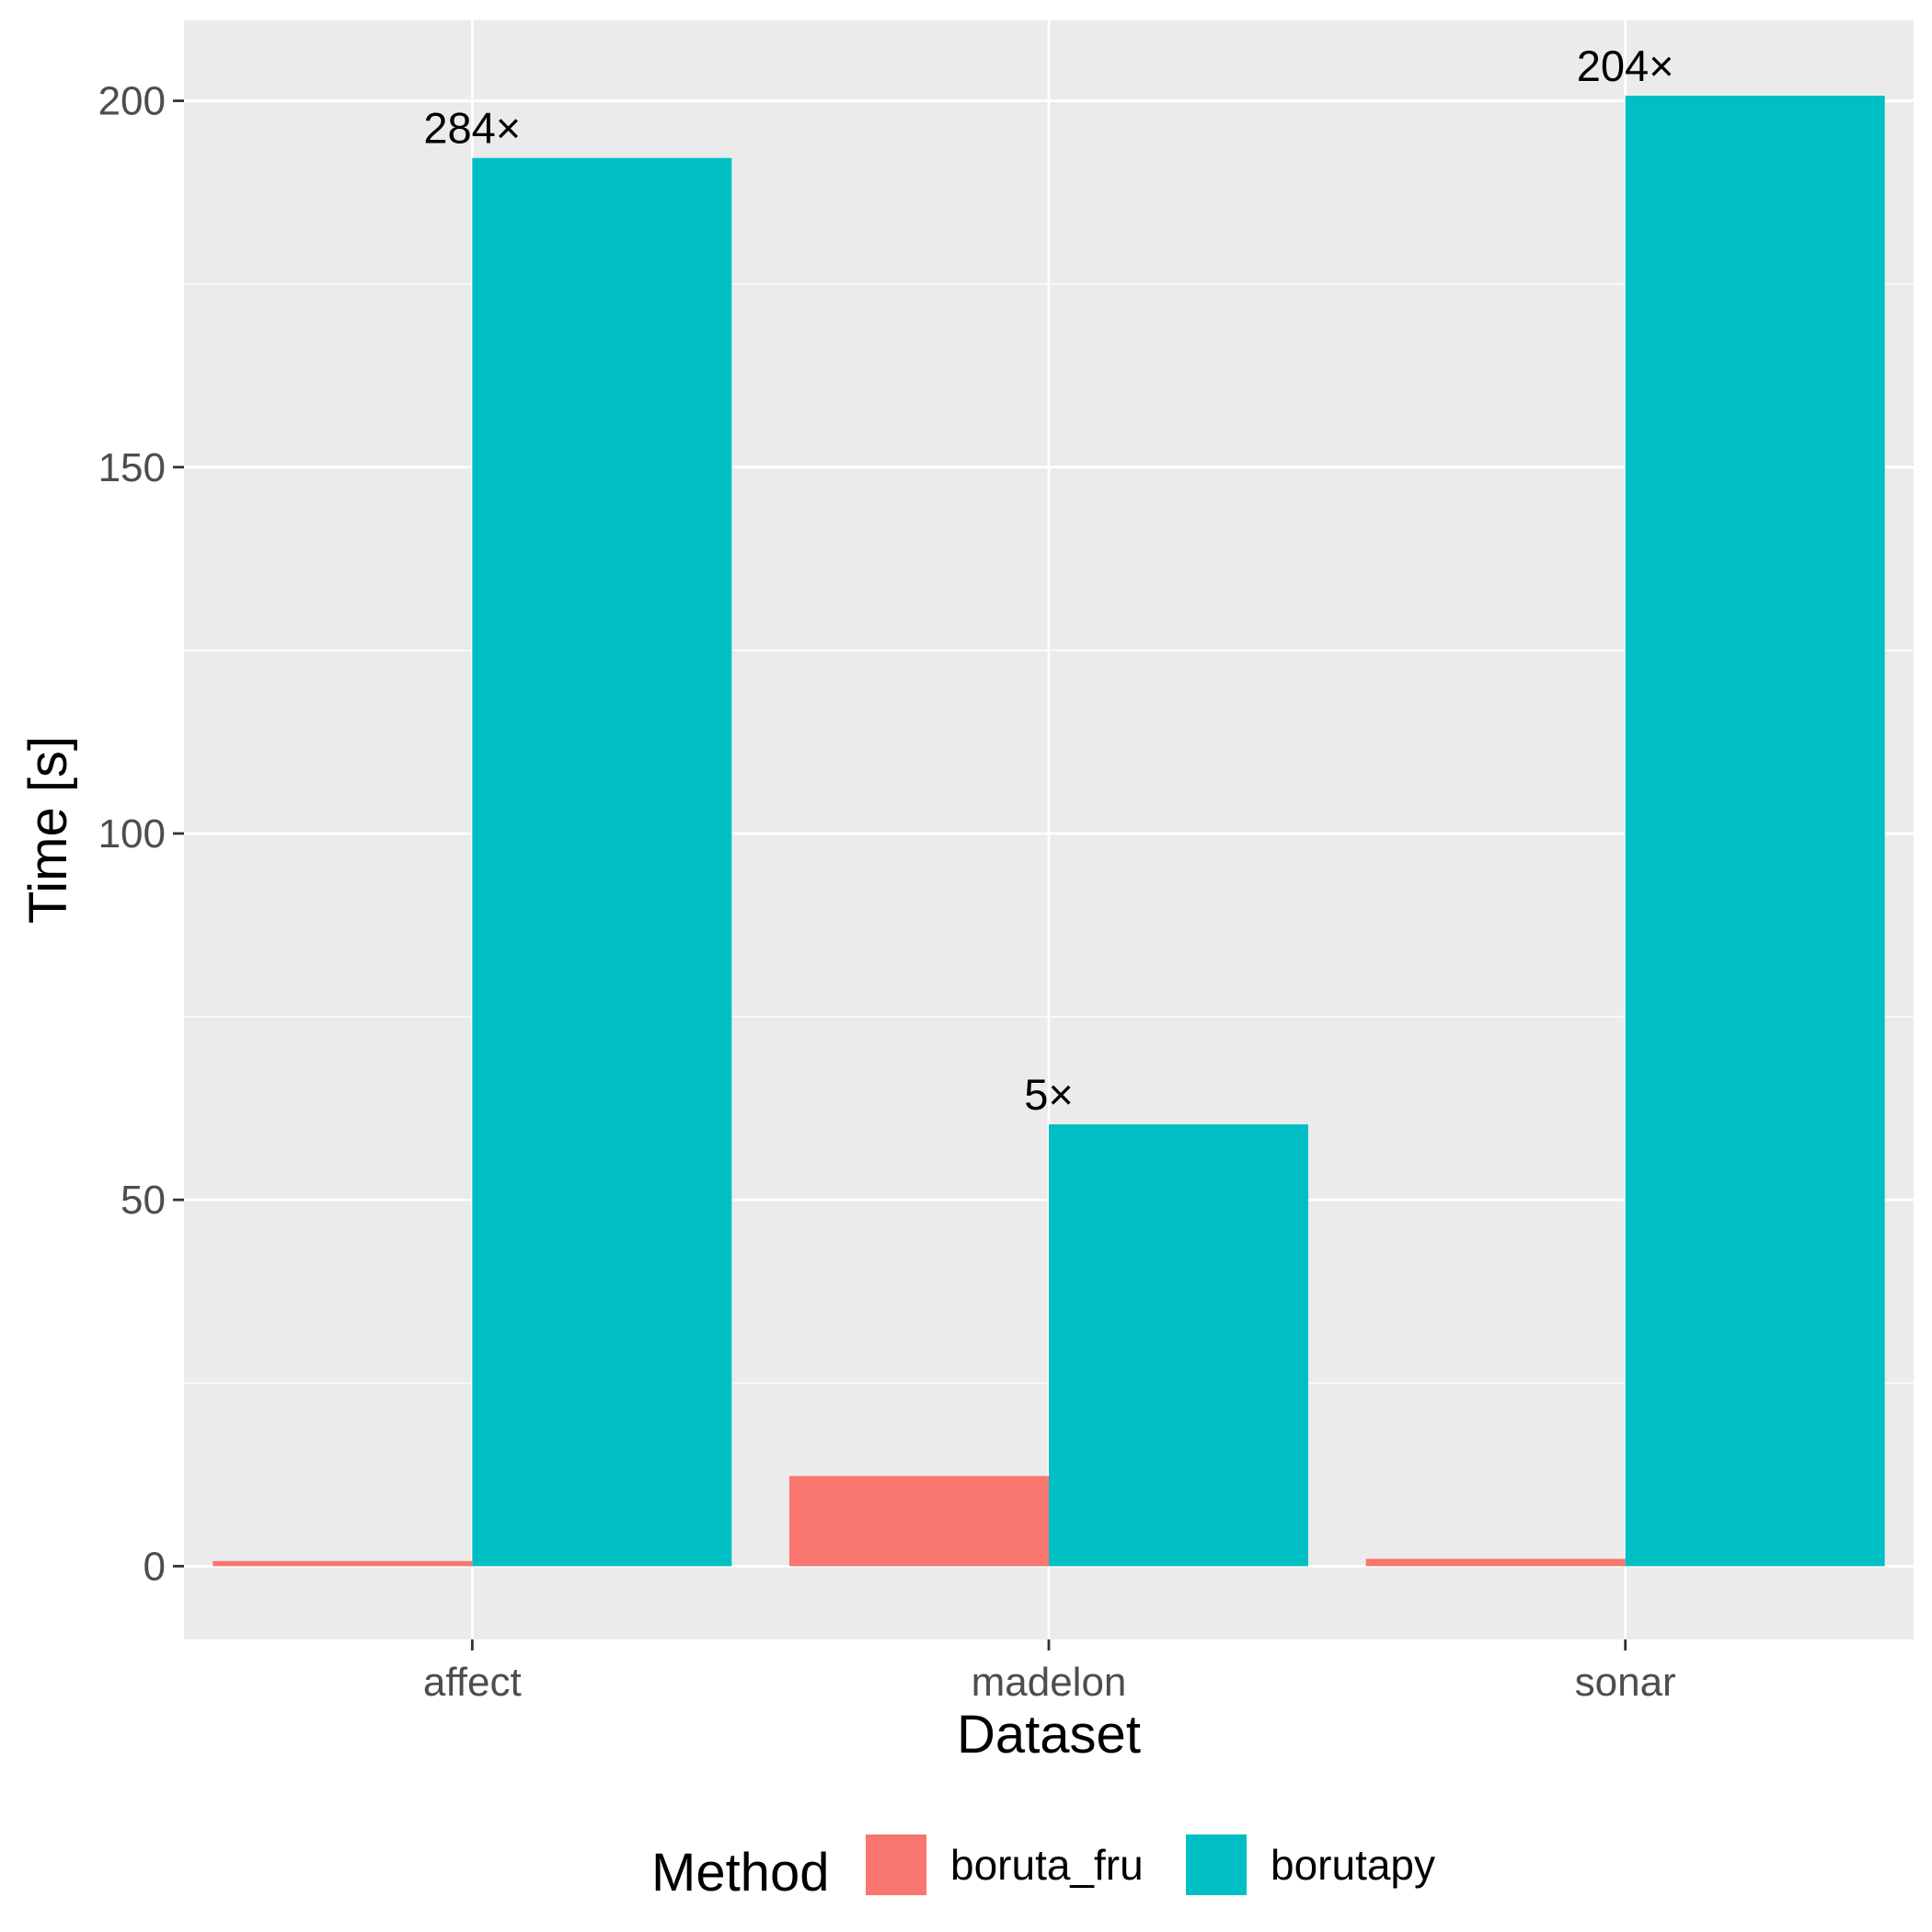 This screenshot has height=1932, width=1932. I want to click on x-tick-label: sonar, so click(1625, 1682).